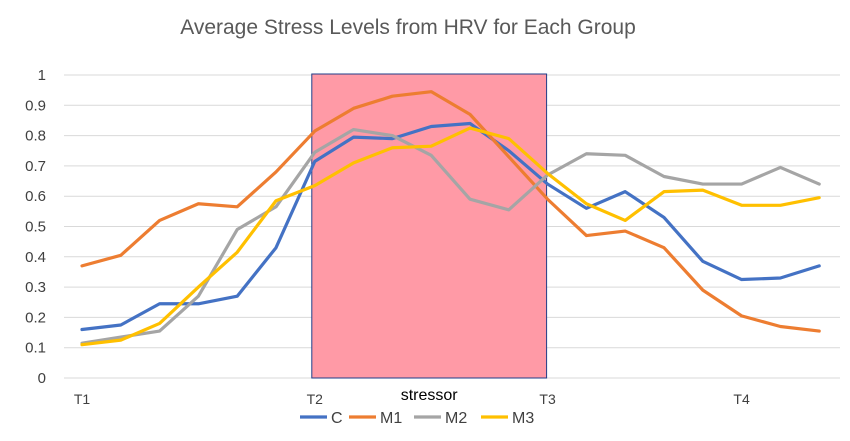 The height and width of the screenshot is (441, 850). I want to click on x-axis-tick-labels: T1T2T3T4T5, so click(462, 399).